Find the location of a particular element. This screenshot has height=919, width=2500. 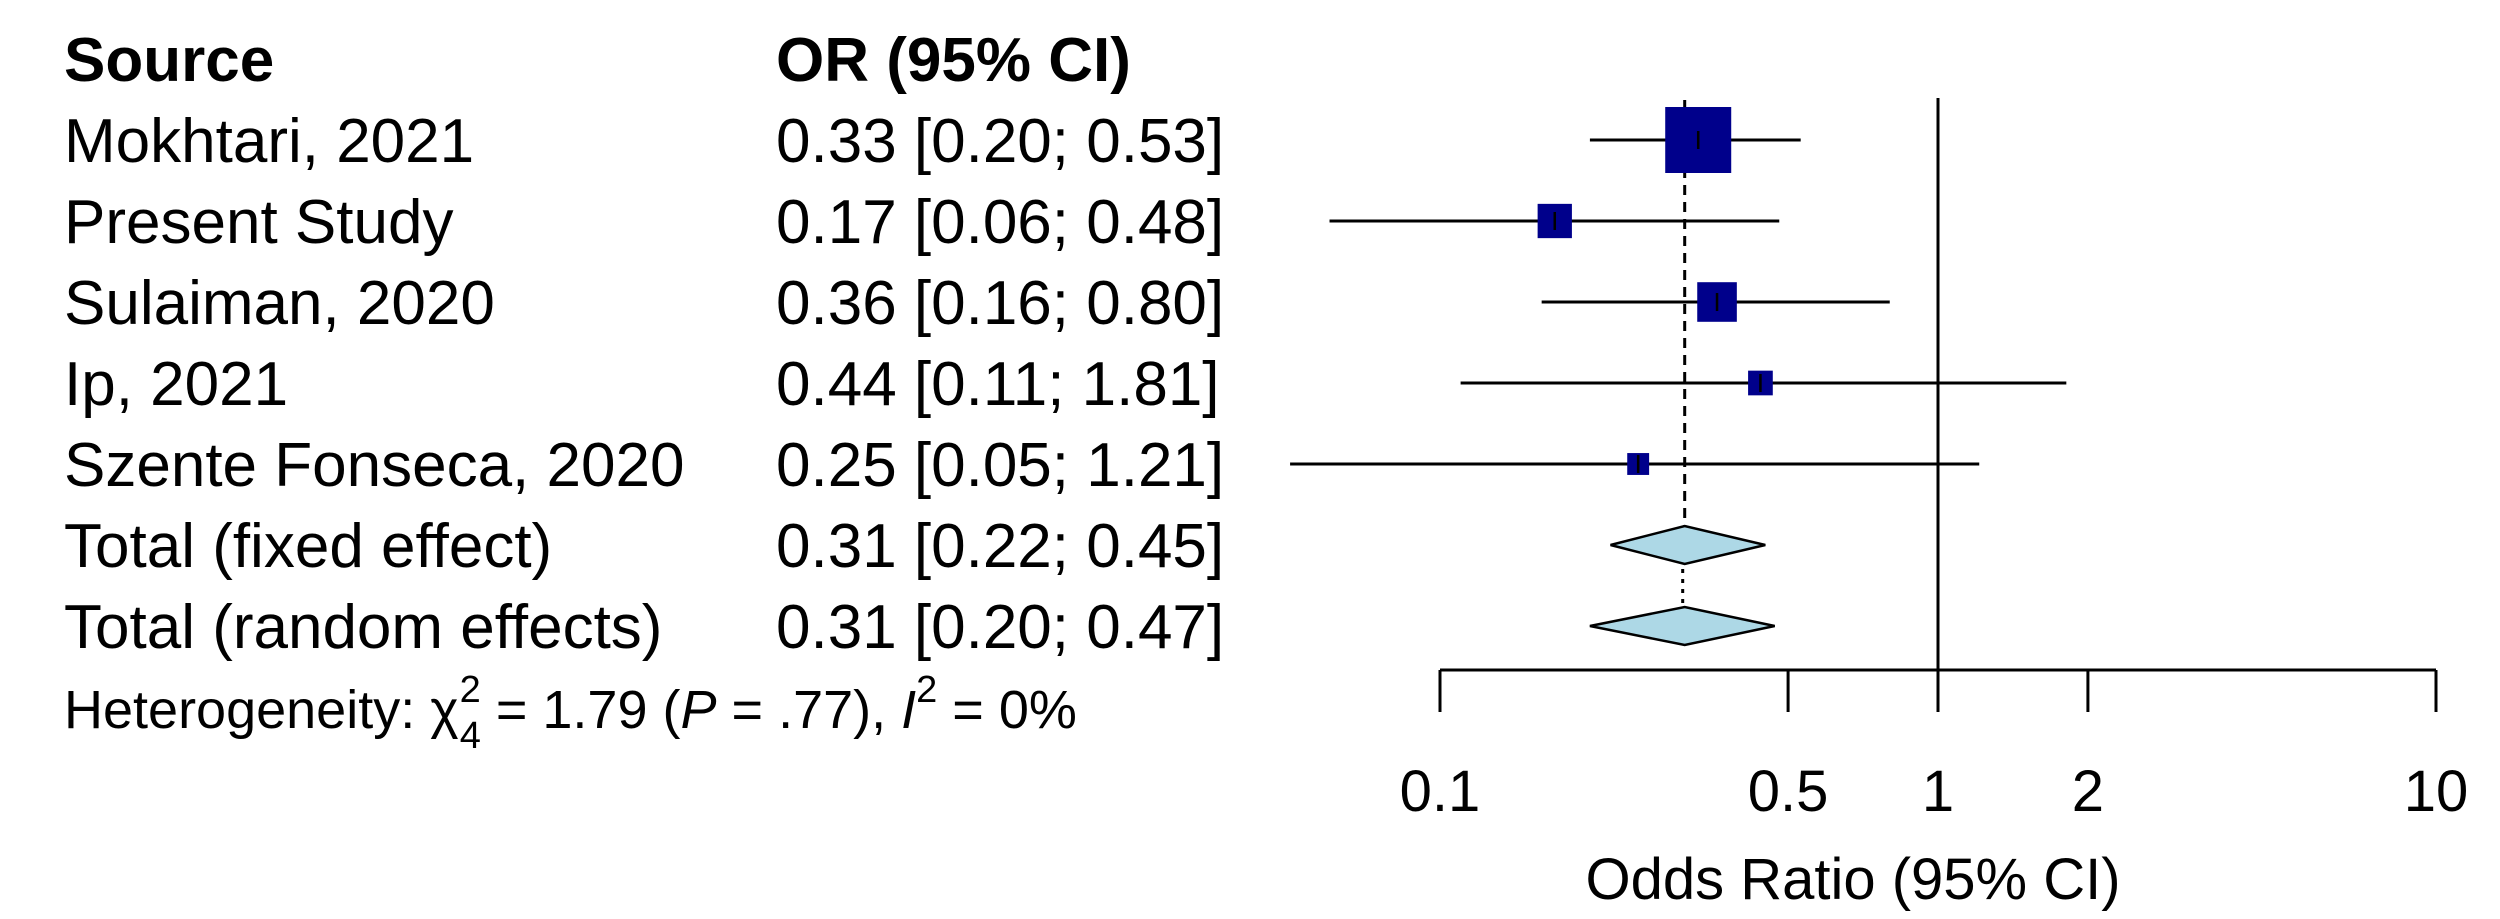

study-estimate: 0.25 [0.05; 1.21] is located at coordinates (1000, 465).